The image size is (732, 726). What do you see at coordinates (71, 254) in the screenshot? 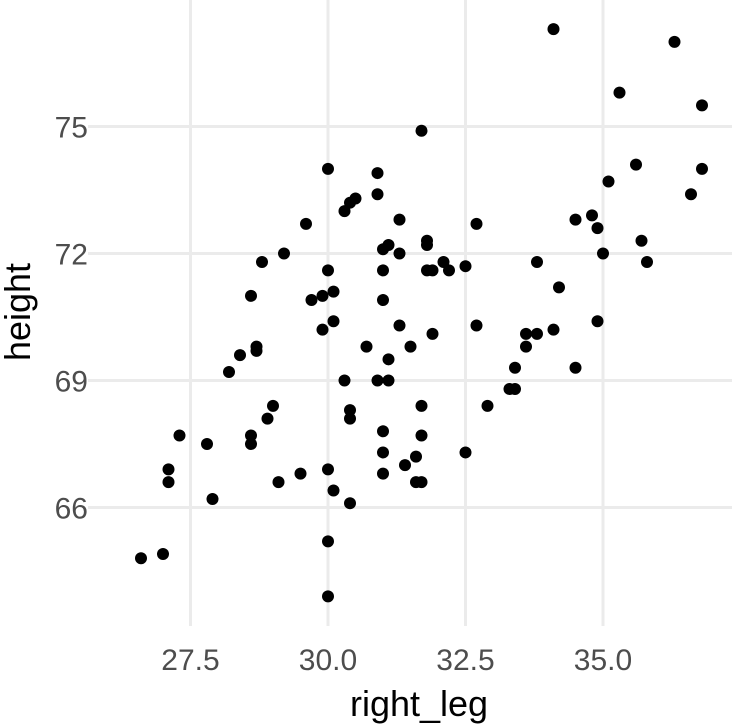
I see `y-tick-label: 72` at bounding box center [71, 254].